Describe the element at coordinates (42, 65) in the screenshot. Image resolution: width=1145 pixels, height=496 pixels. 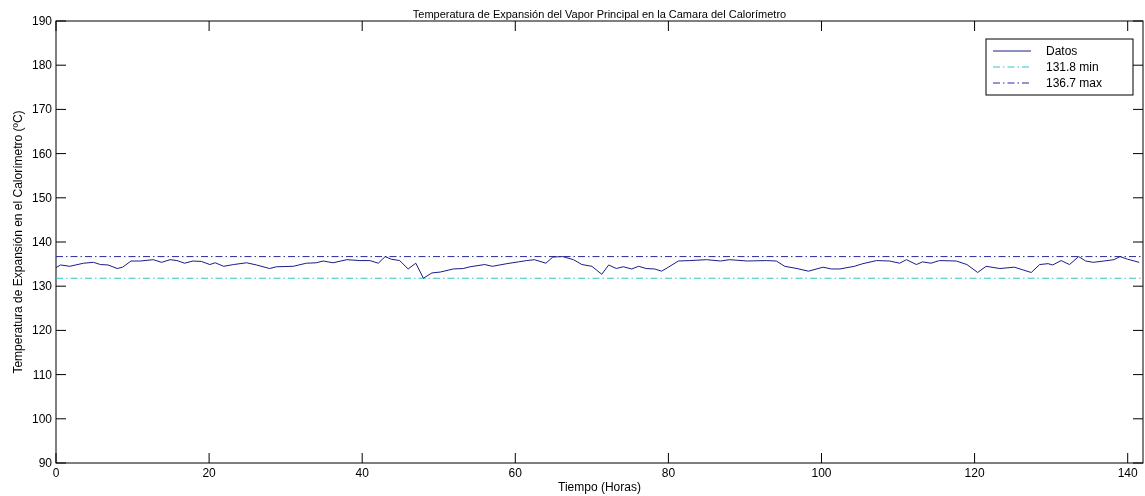
I see `y-tick-label: 180` at that location.